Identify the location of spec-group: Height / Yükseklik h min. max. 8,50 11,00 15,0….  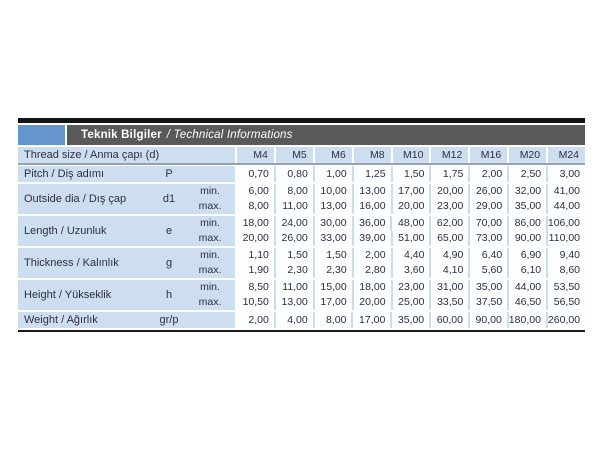
(302, 295).